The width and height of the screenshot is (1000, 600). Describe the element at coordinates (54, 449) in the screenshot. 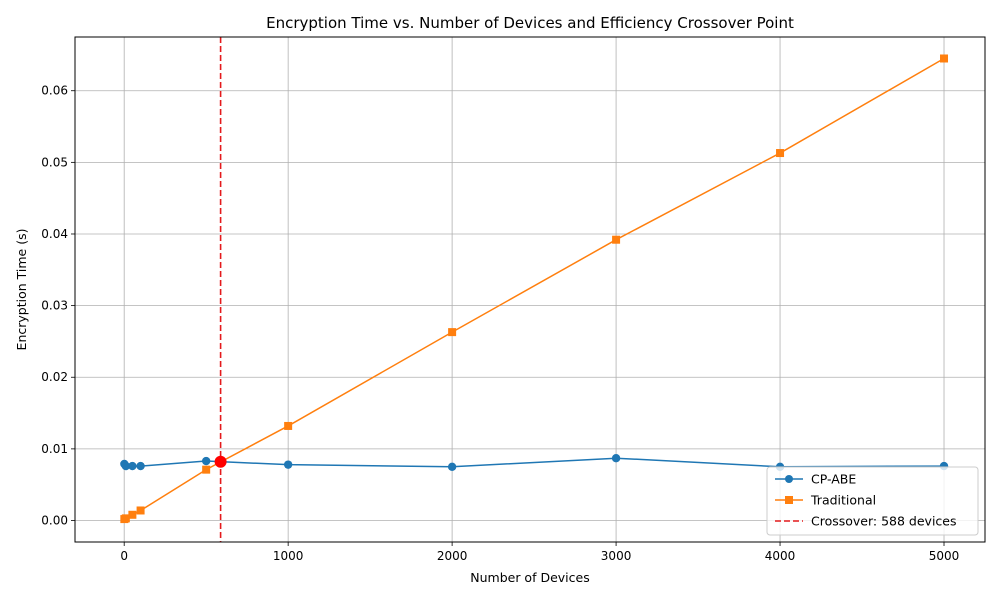

I see `y-tick-label: 0.01` at that location.